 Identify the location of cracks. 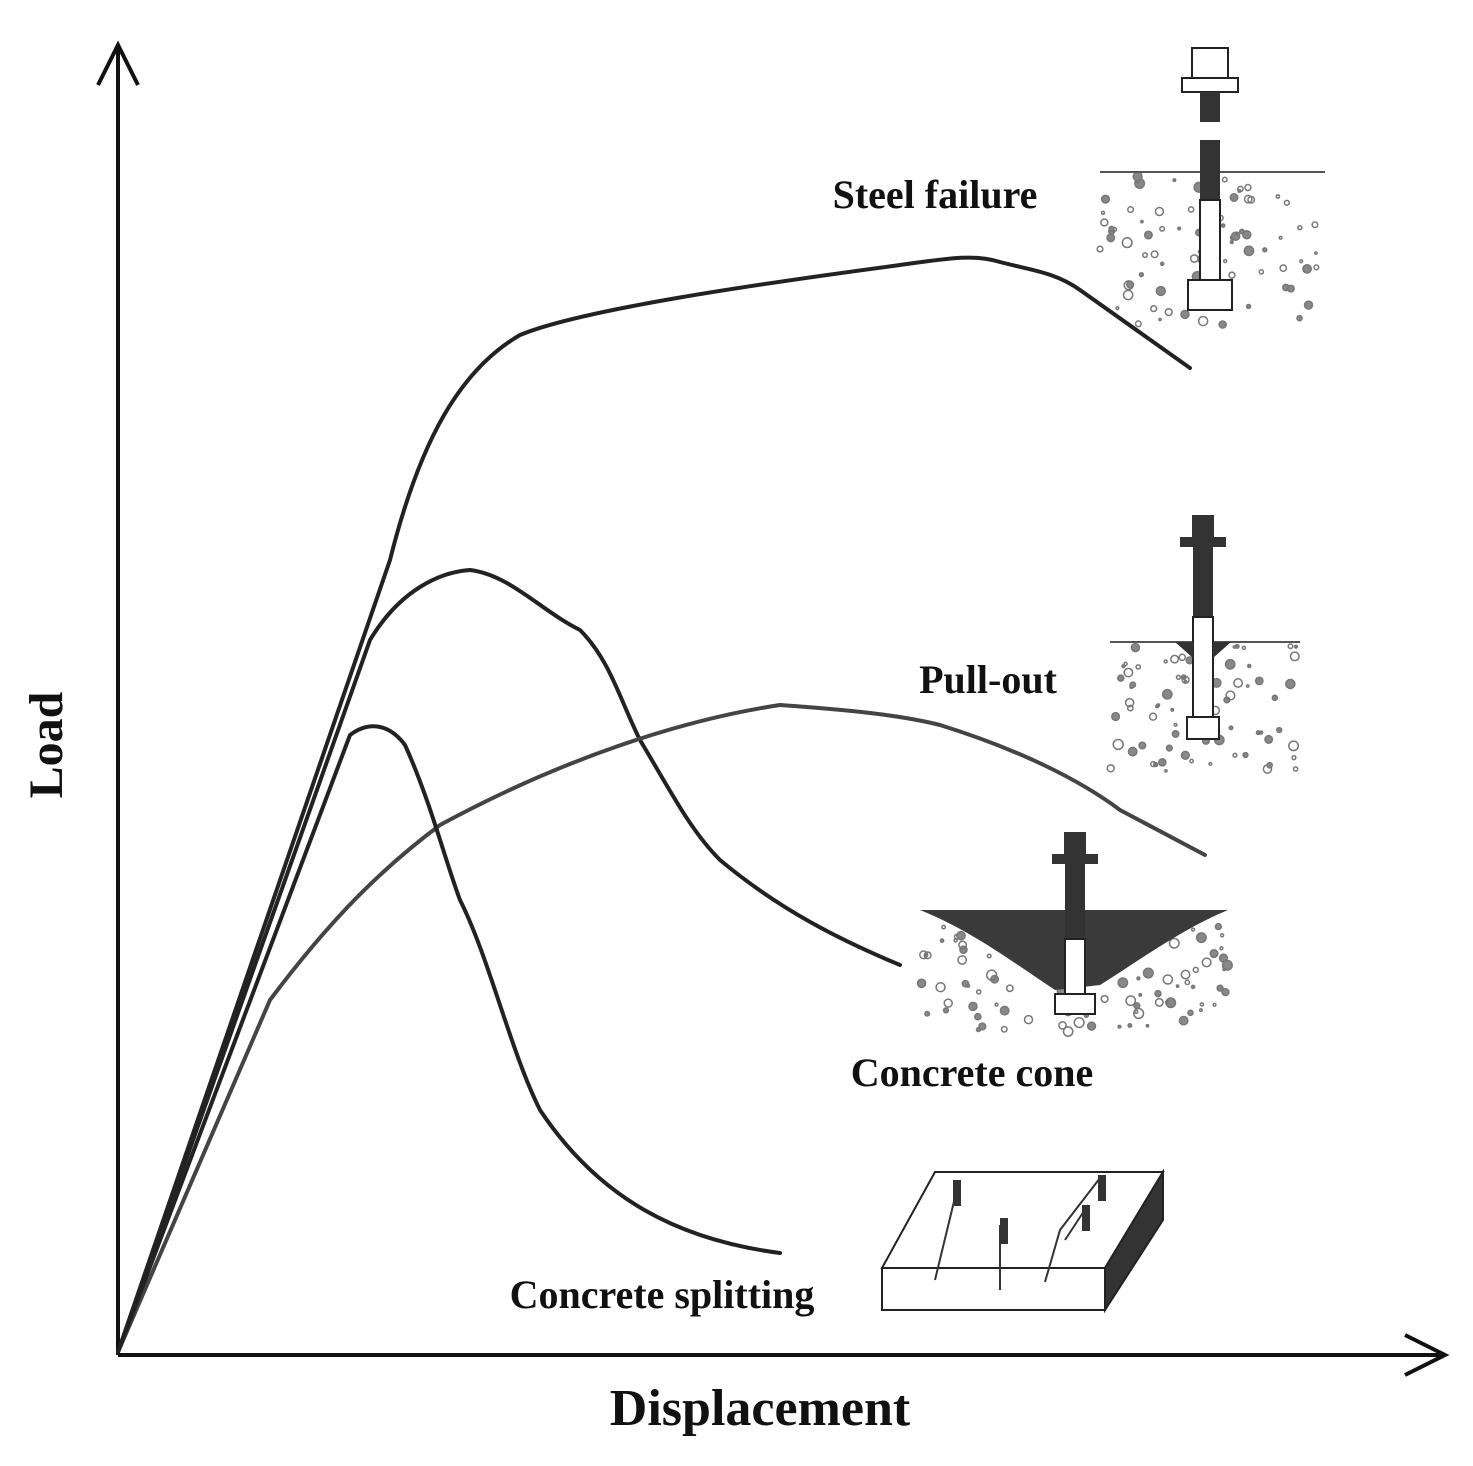
(1017, 1233).